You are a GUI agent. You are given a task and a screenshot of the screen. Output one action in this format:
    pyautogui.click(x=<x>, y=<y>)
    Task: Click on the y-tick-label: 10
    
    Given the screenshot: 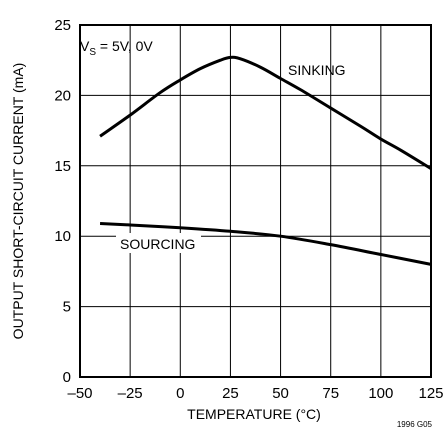 What is the action you would take?
    pyautogui.click(x=62, y=236)
    